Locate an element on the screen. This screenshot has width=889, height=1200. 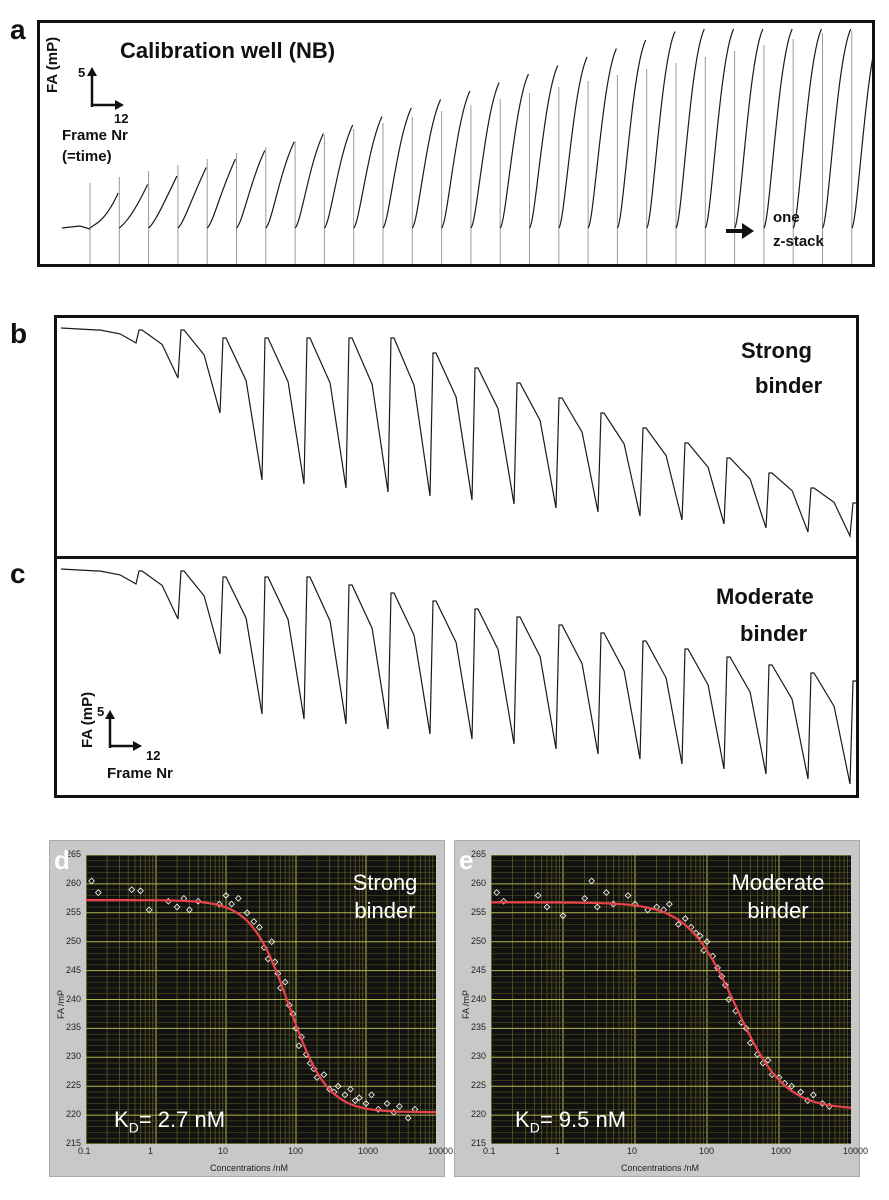
panel-label-c: c is located at coordinates (18, 573).